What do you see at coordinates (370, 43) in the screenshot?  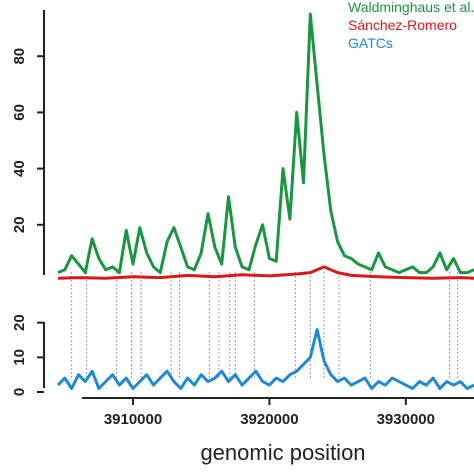 I see `legend-entry-gatcs: GATCs` at bounding box center [370, 43].